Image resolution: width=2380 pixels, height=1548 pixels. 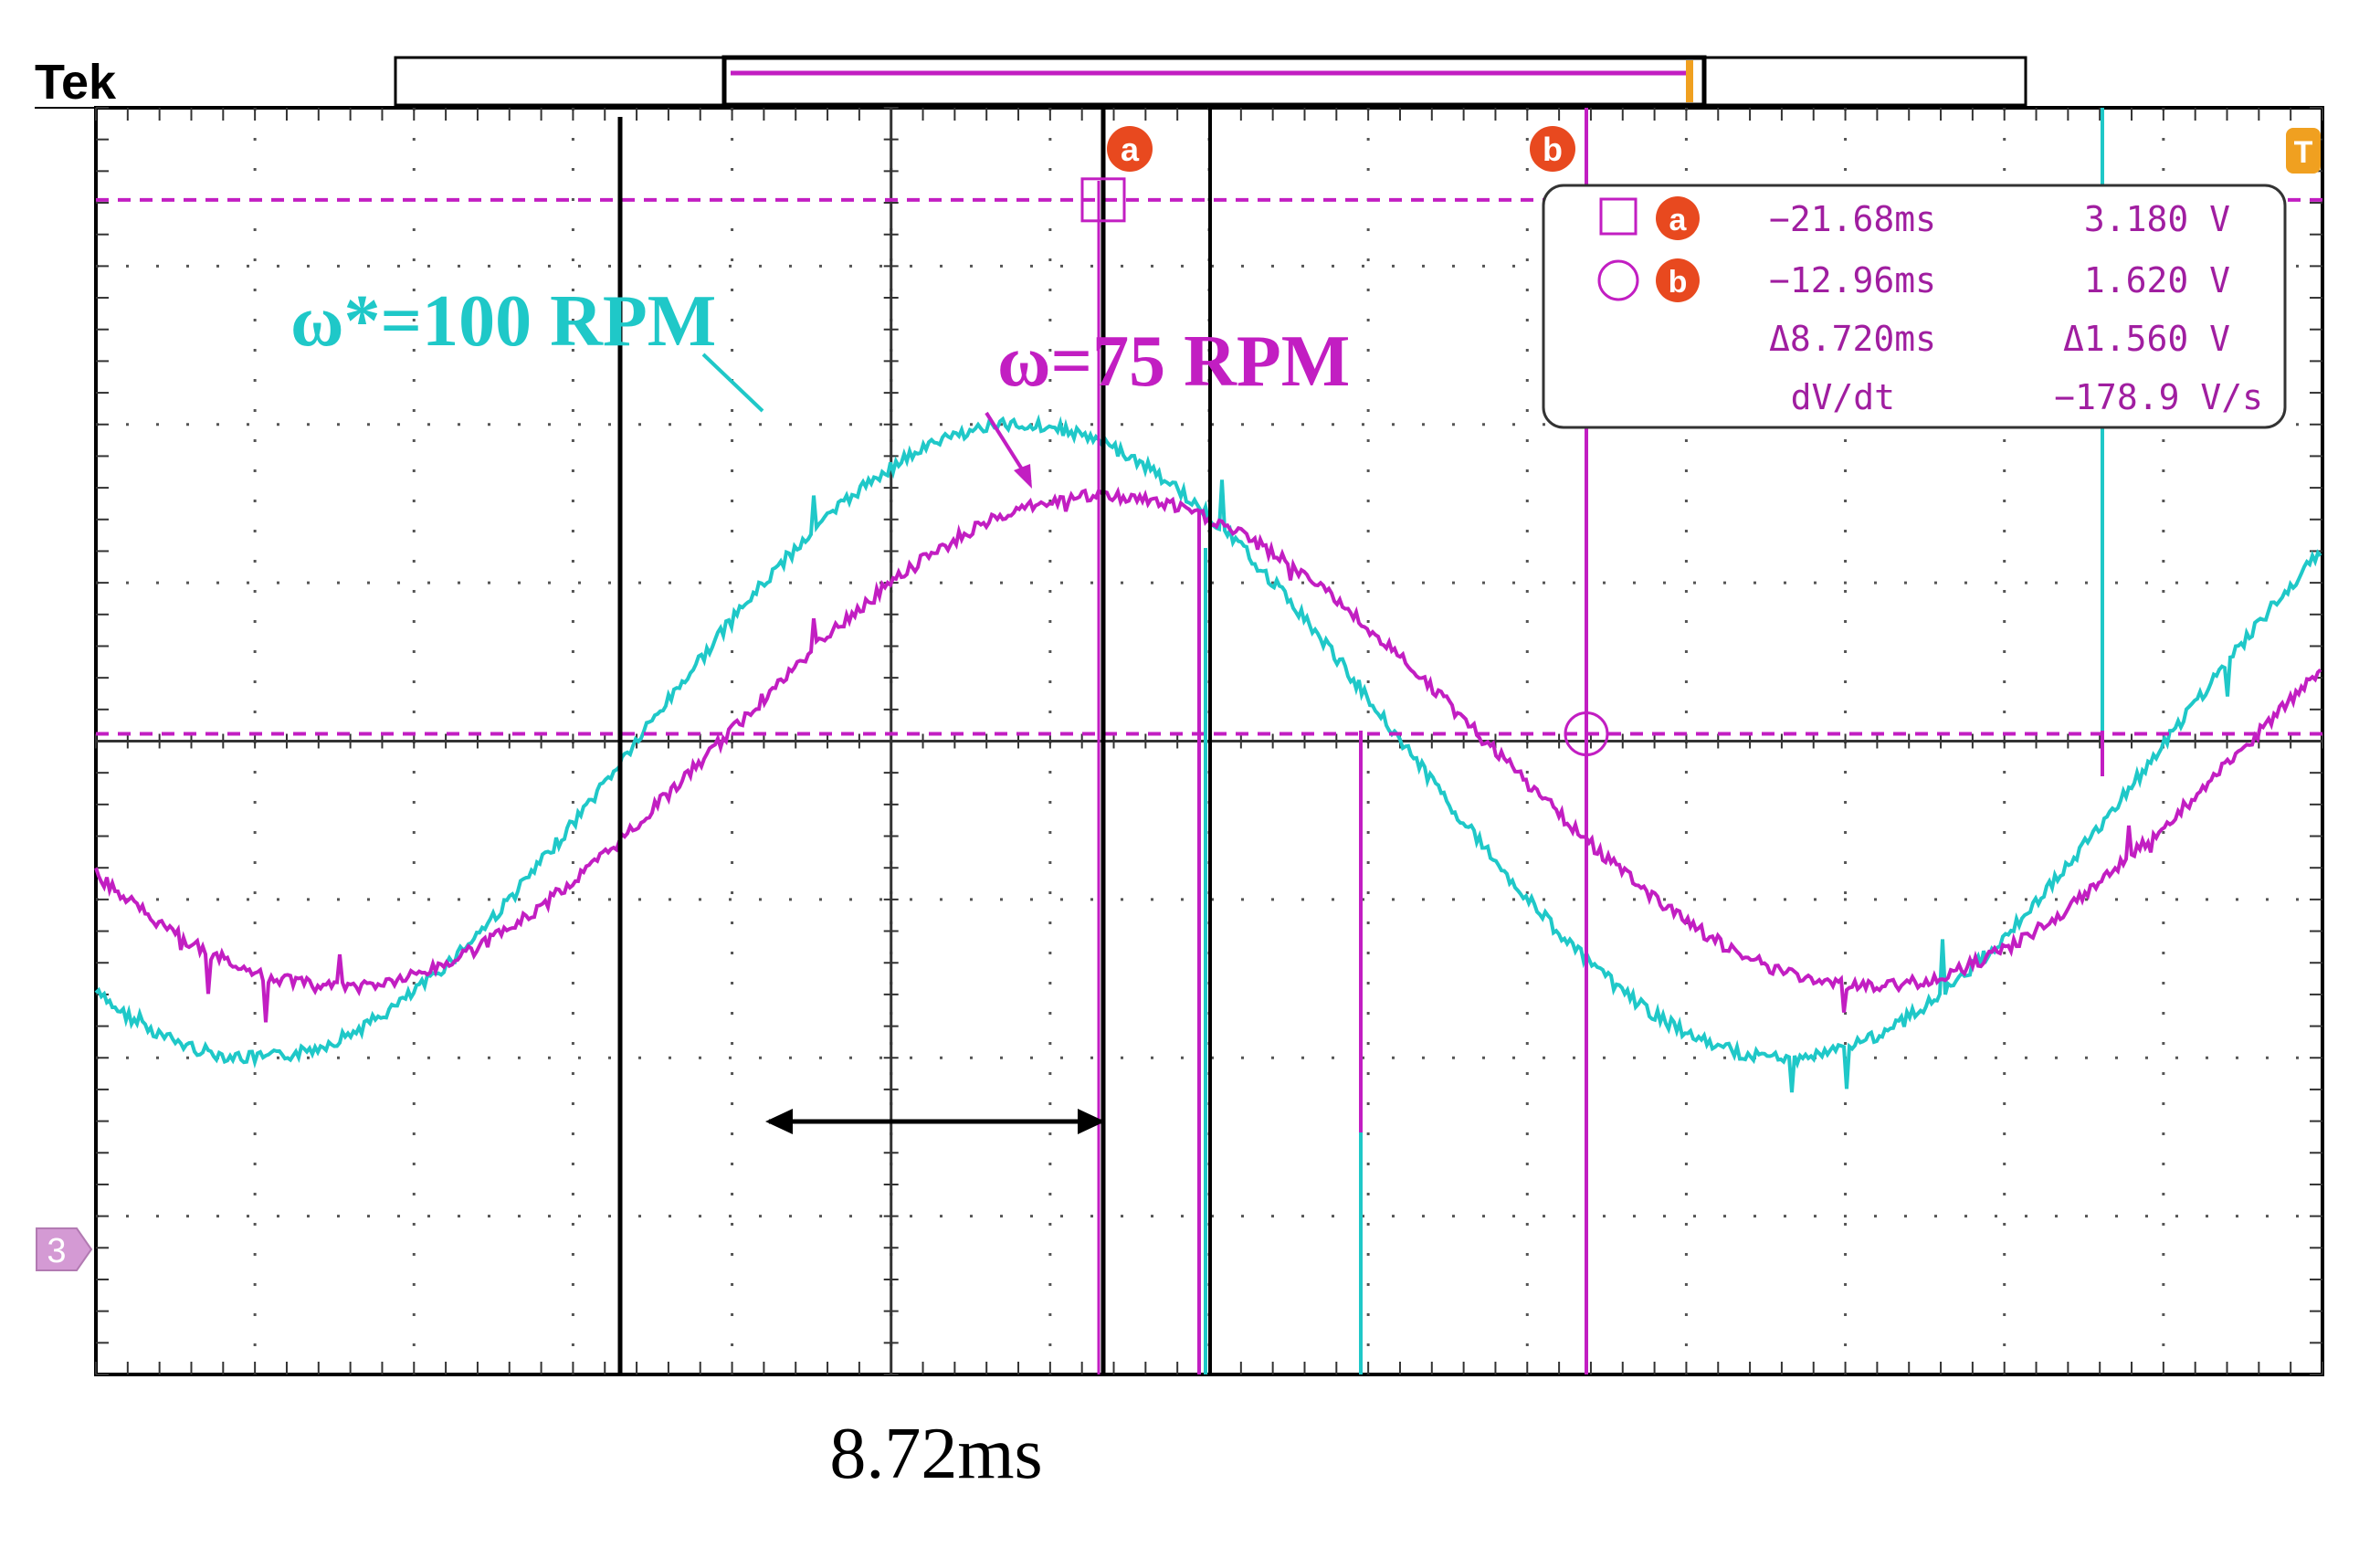 I want to click on cursor-b-readout-badge-label: b, so click(x=1678, y=282).